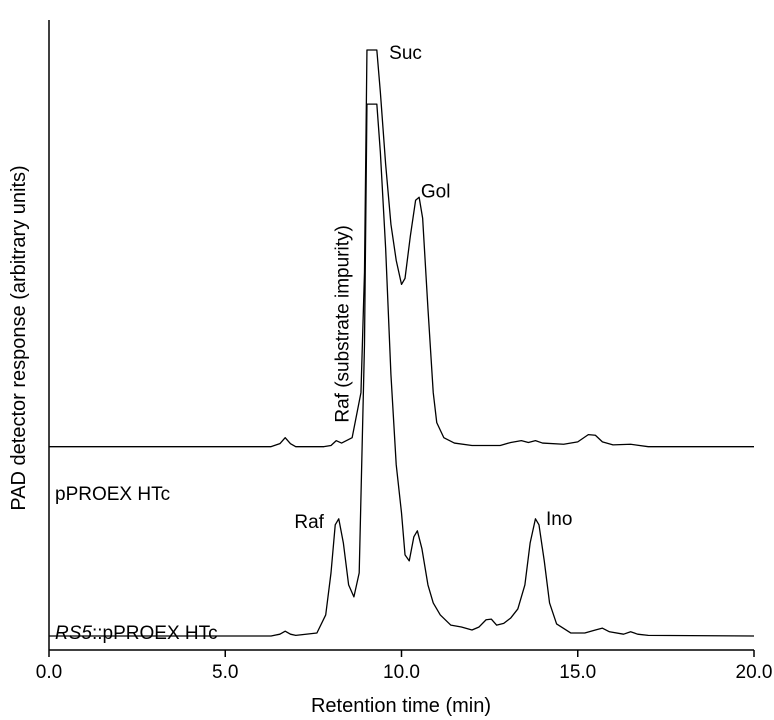 Image resolution: width=774 pixels, height=720 pixels. Describe the element at coordinates (577, 672) in the screenshot. I see `x-tick-label-3: 15.0` at that location.